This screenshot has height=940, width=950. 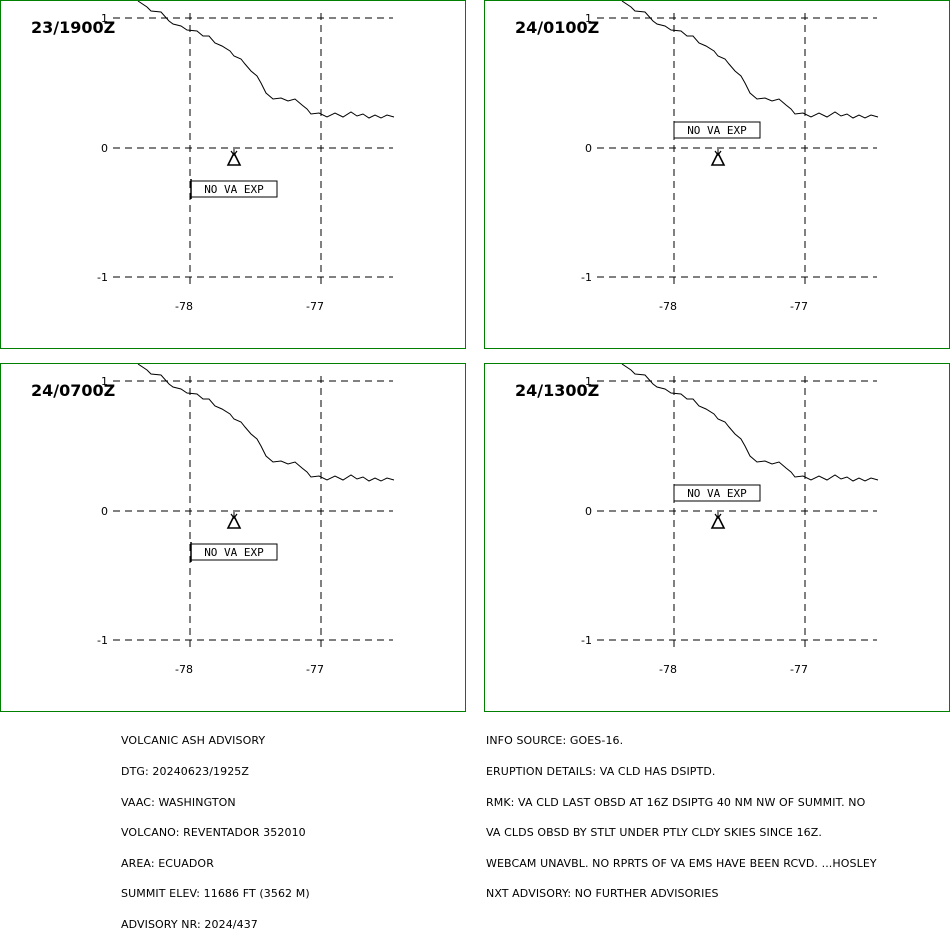 What do you see at coordinates (601, 772) in the screenshot?
I see `advisory-line: ERUPTION DETAILS: VA CLD HAS DSIPTD.` at bounding box center [601, 772].